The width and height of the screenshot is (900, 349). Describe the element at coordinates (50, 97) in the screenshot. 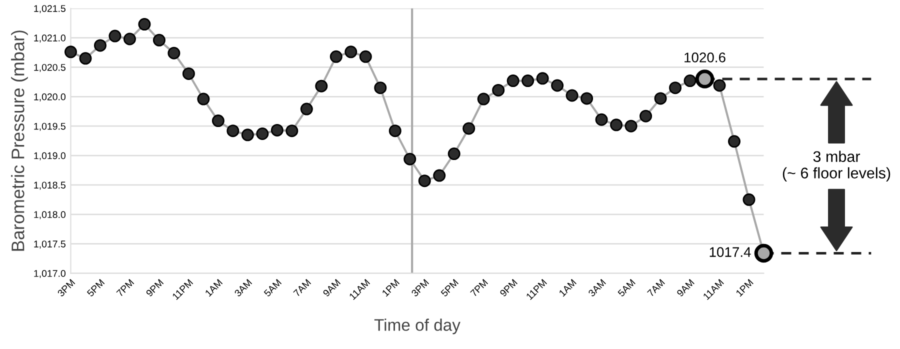

I see `y-tick-label: 1,020.0` at that location.